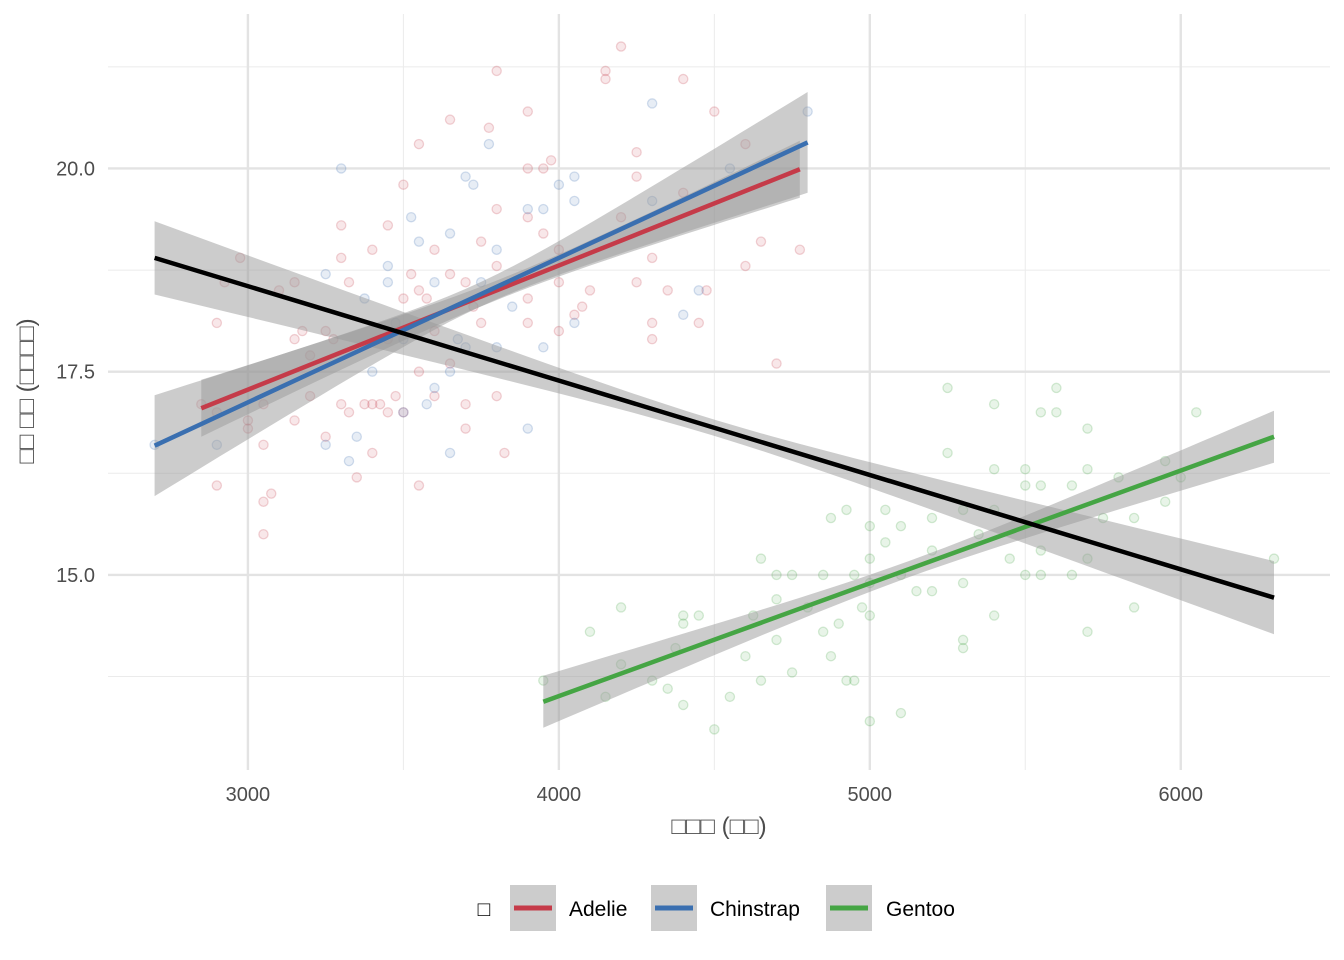 The height and width of the screenshot is (960, 1344). What do you see at coordinates (1180, 795) in the screenshot?
I see `x-tick-label: 6000` at bounding box center [1180, 795].